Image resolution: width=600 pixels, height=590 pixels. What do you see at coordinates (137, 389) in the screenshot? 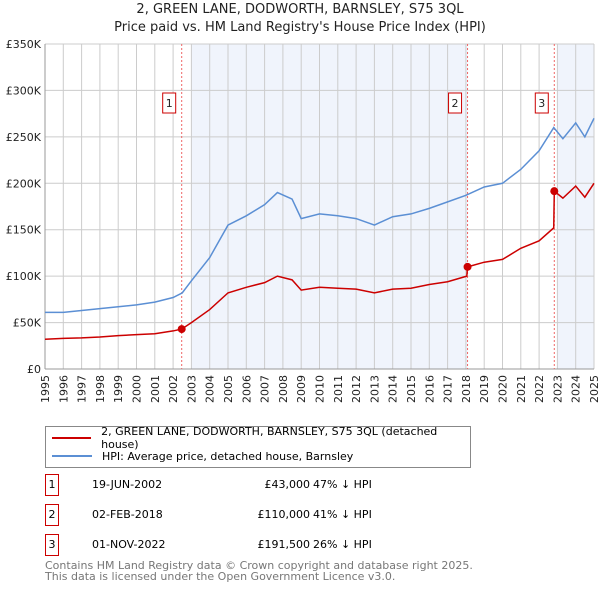
I see `x-tick-label: 2000` at bounding box center [137, 389].